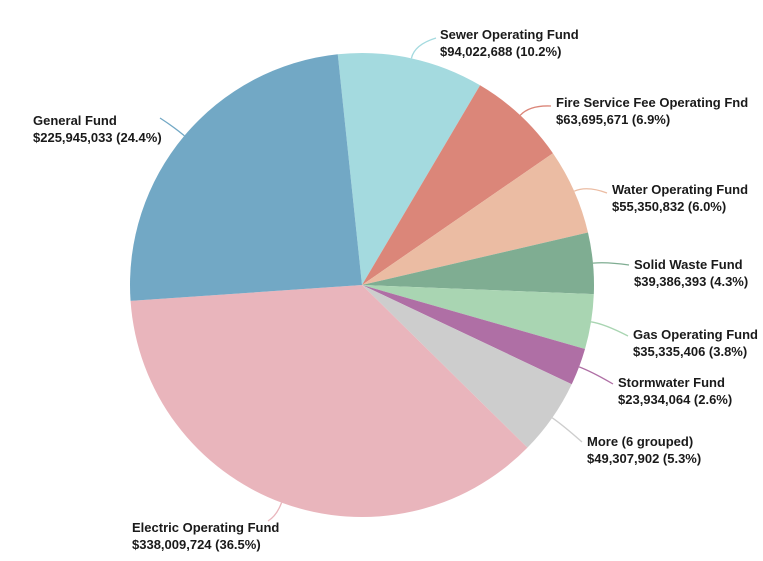 Image resolution: width=763 pixels, height=561 pixels. What do you see at coordinates (680, 198) in the screenshot?
I see `slice-label-water-operating-fund: Water Operating Fund $55,350,832 (6.0%)` at bounding box center [680, 198].